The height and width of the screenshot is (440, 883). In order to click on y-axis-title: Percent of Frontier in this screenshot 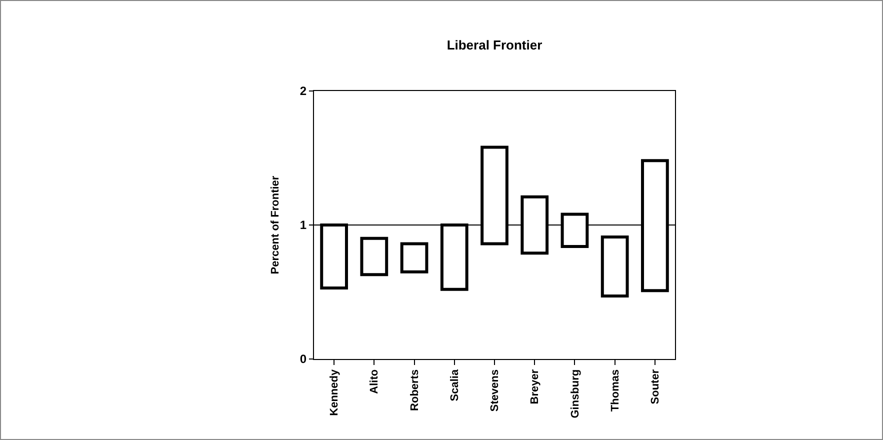, I will do `click(276, 224)`.